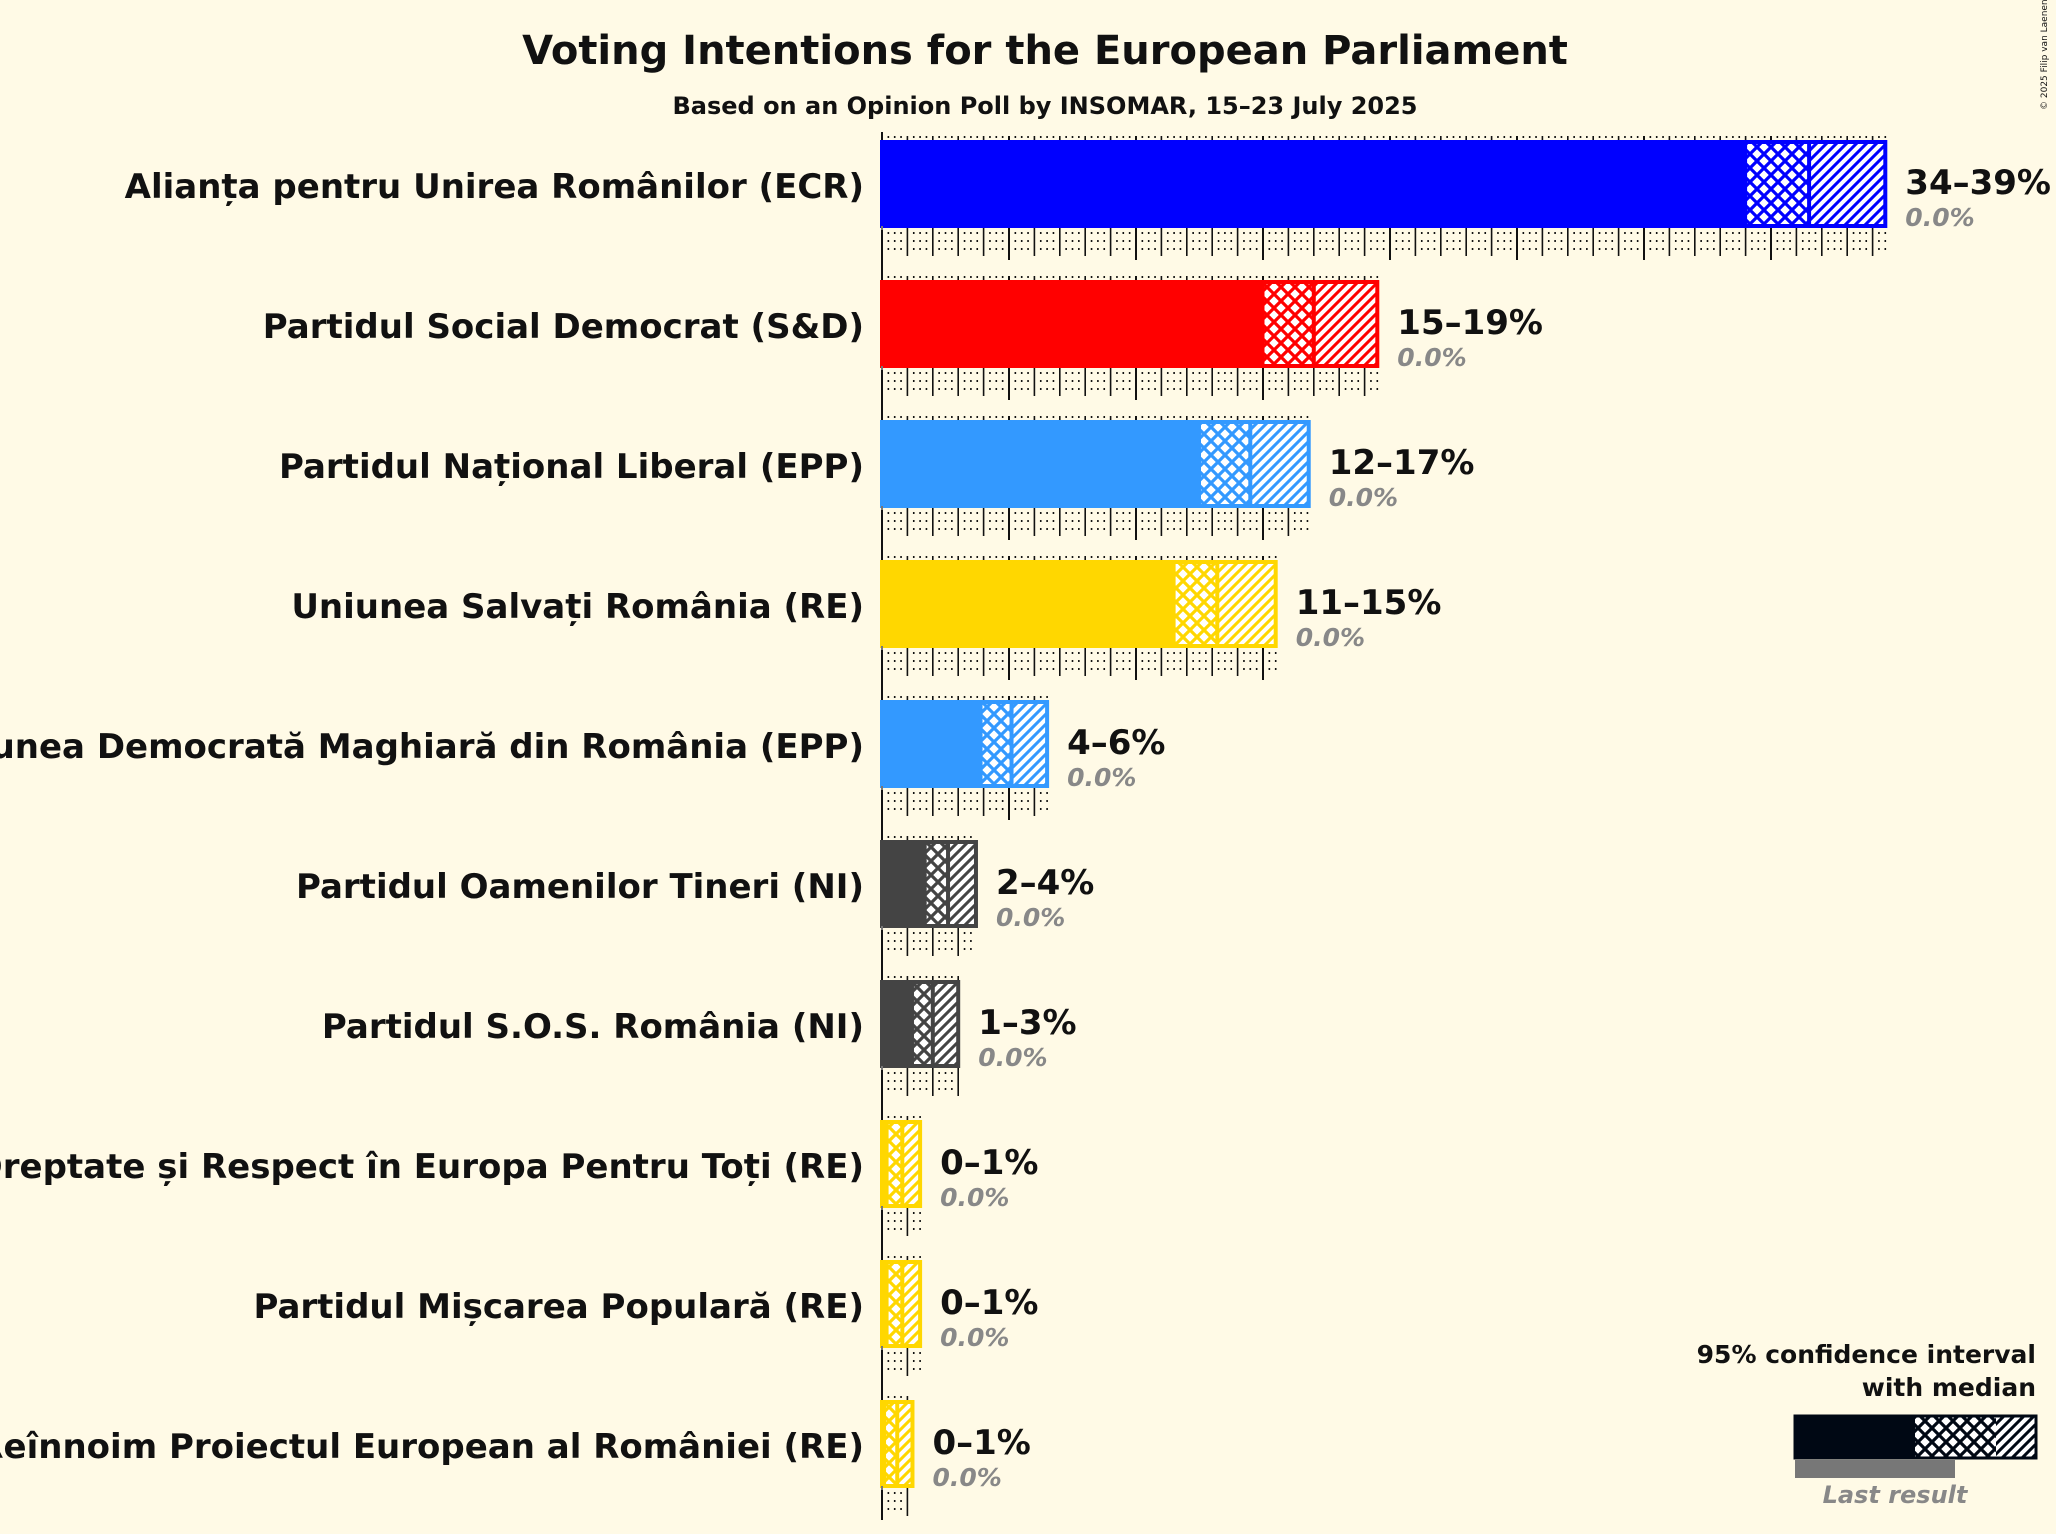  I want to click on credit: © 2025 Filip van Laenen, so click(2045, 55).